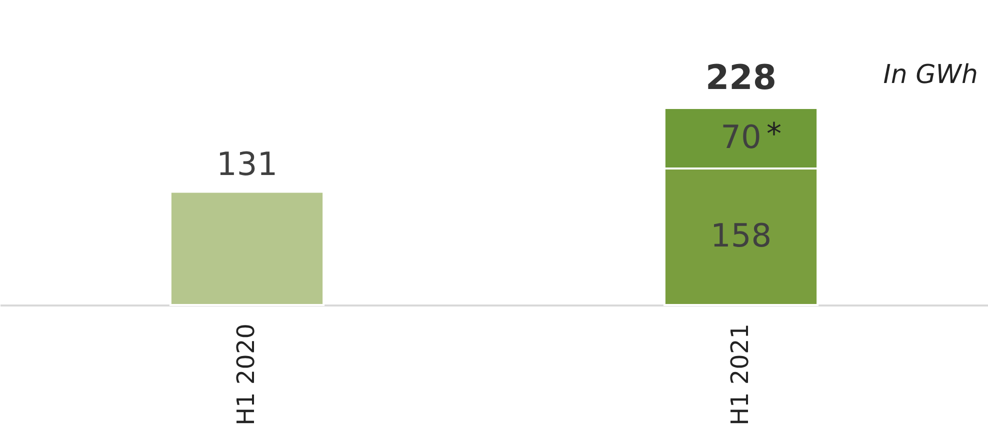  What do you see at coordinates (741, 137) in the screenshot?
I see `data-label: 70` at bounding box center [741, 137].